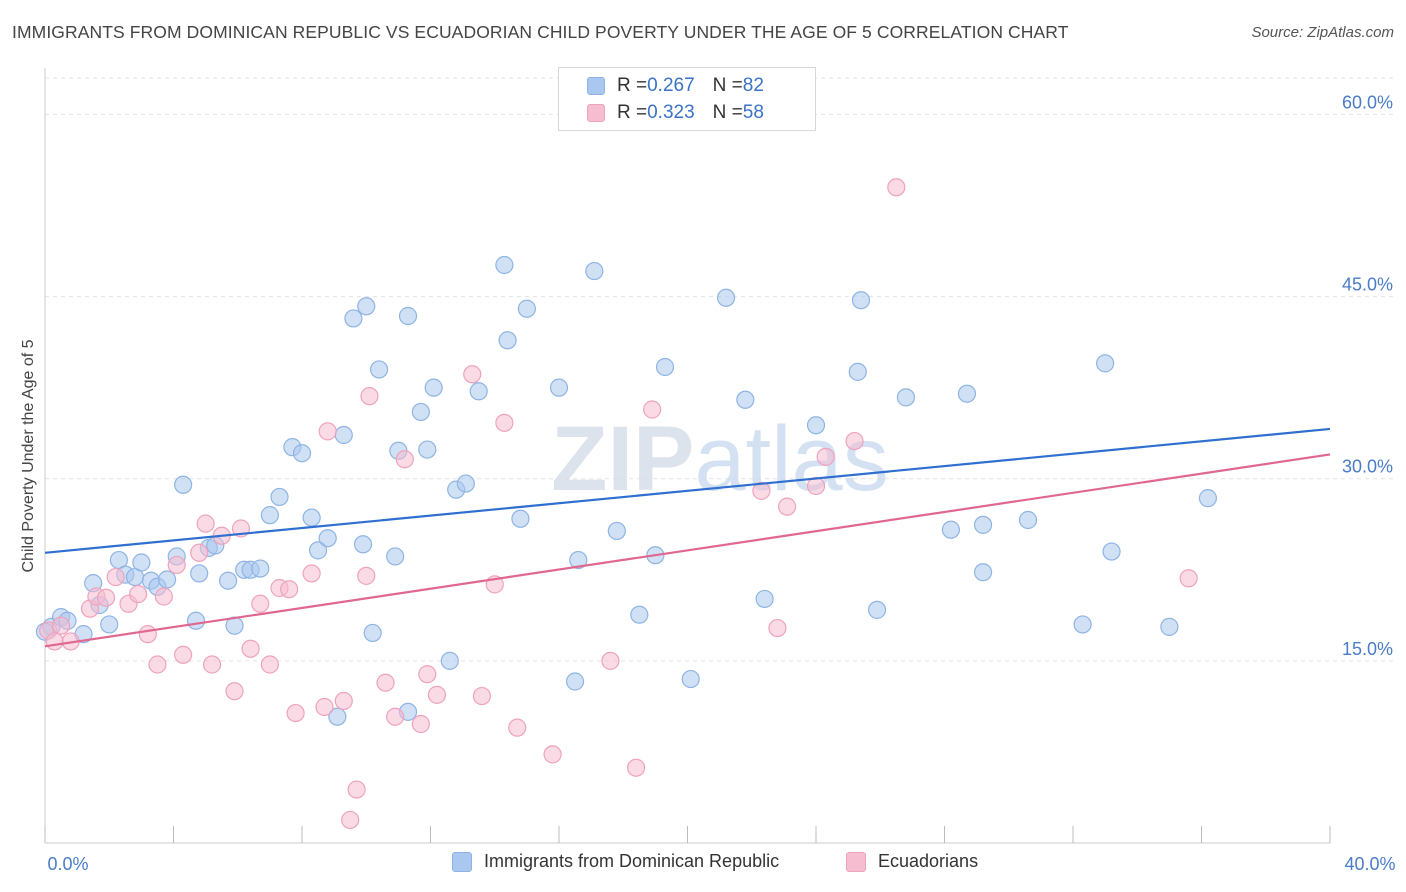  Describe the element at coordinates (1369, 864) in the screenshot. I see `x-tick-label: 40.0%` at that location.